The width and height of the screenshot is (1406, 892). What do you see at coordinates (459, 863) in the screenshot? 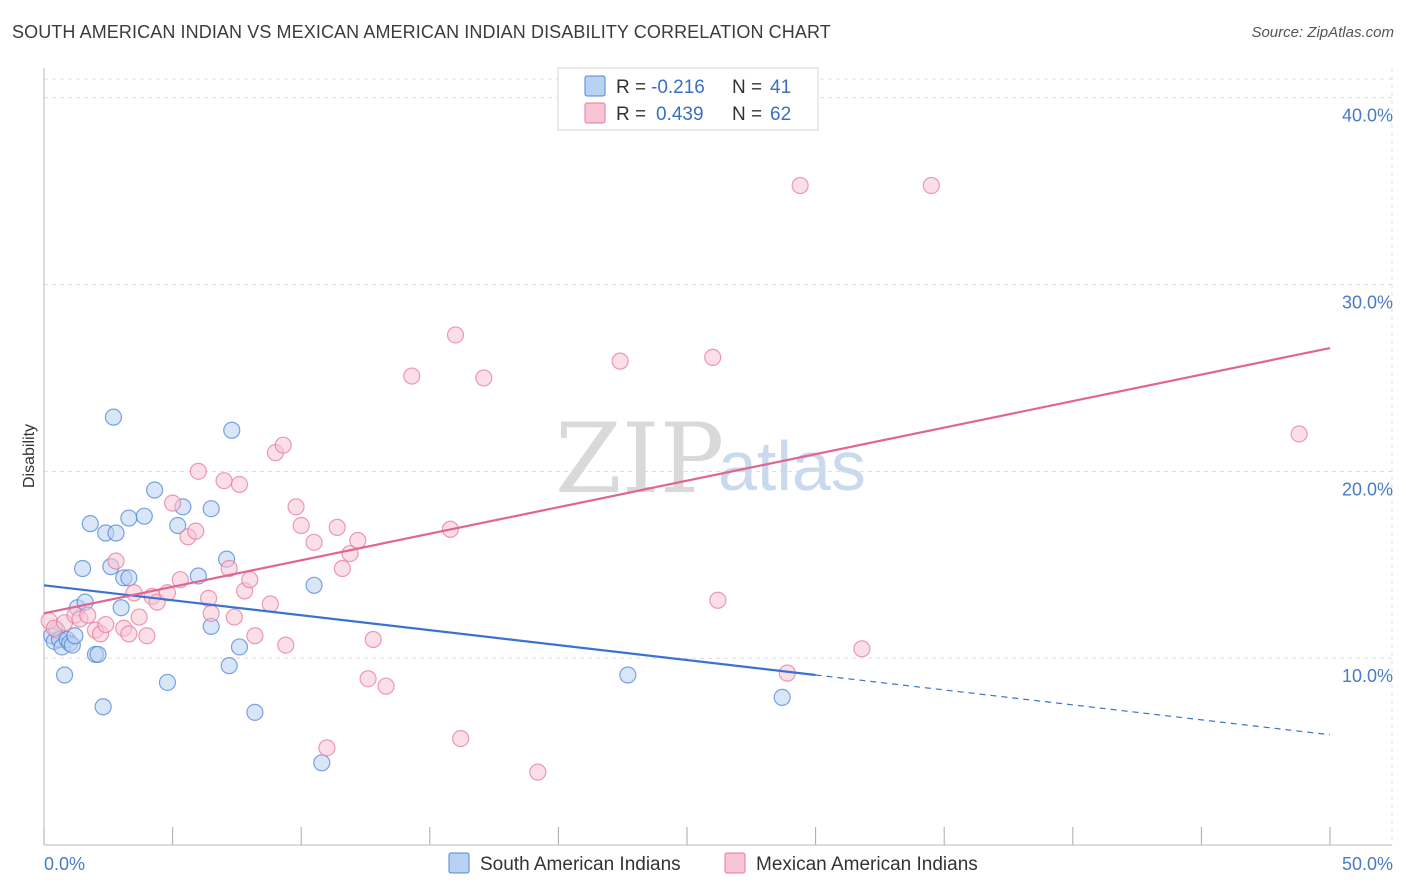
I see `series-legend-swatch-south-american` at bounding box center [459, 863].